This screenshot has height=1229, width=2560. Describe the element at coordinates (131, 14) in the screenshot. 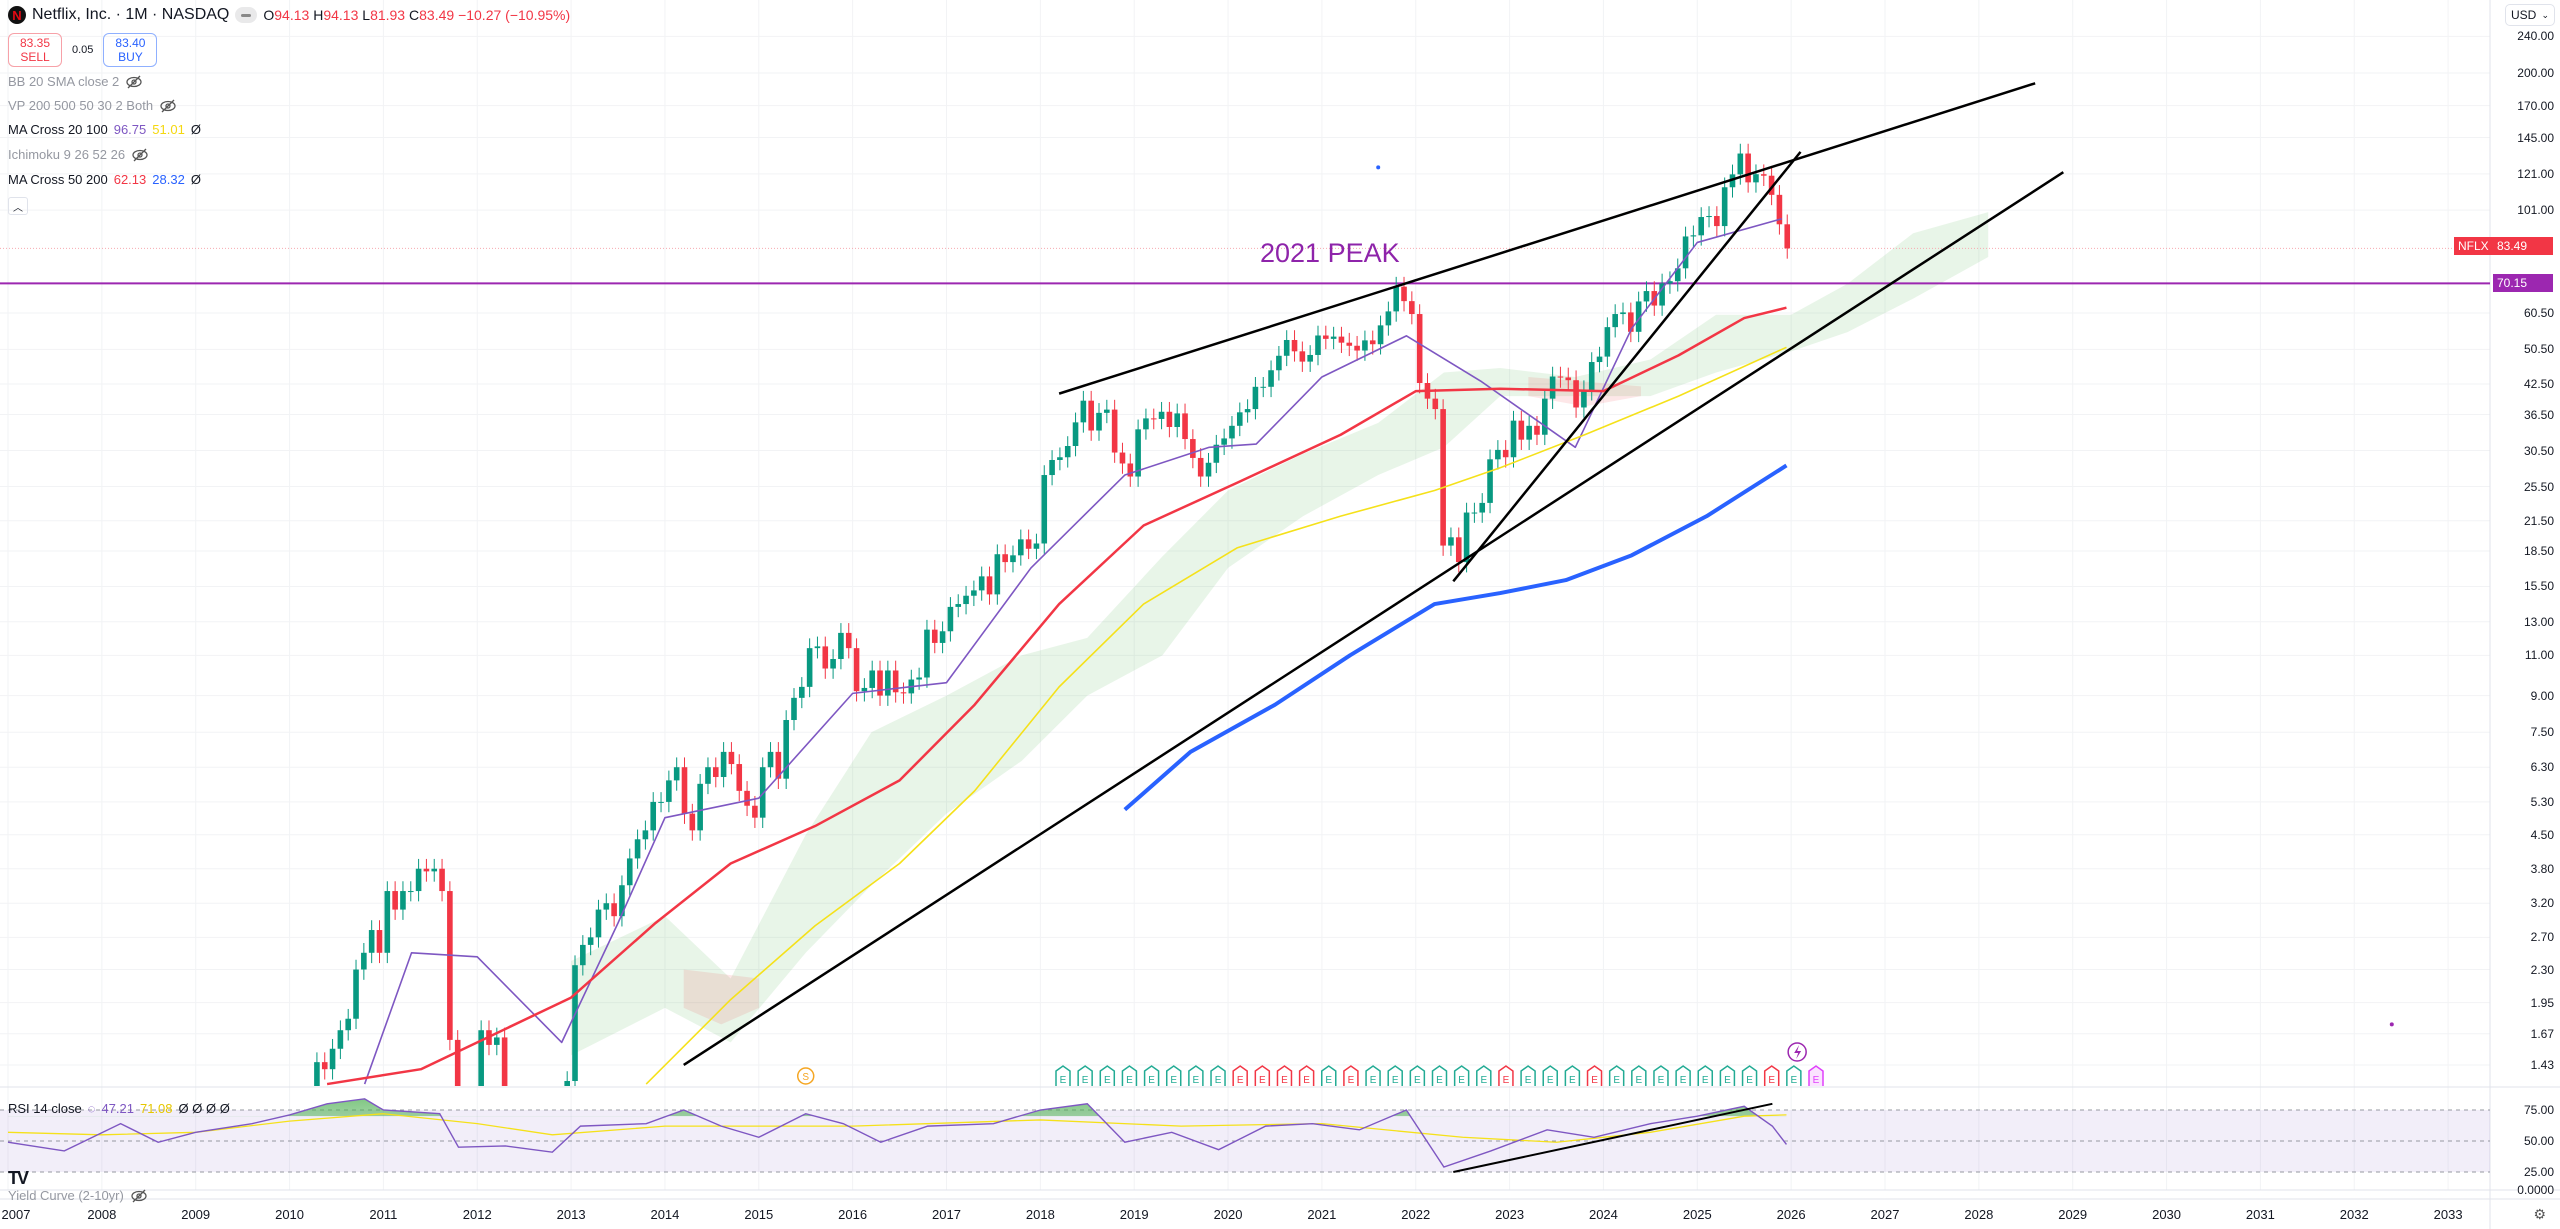

I see `symbol-title: Netflix, Inc. · 1M · NASDAQ` at that location.